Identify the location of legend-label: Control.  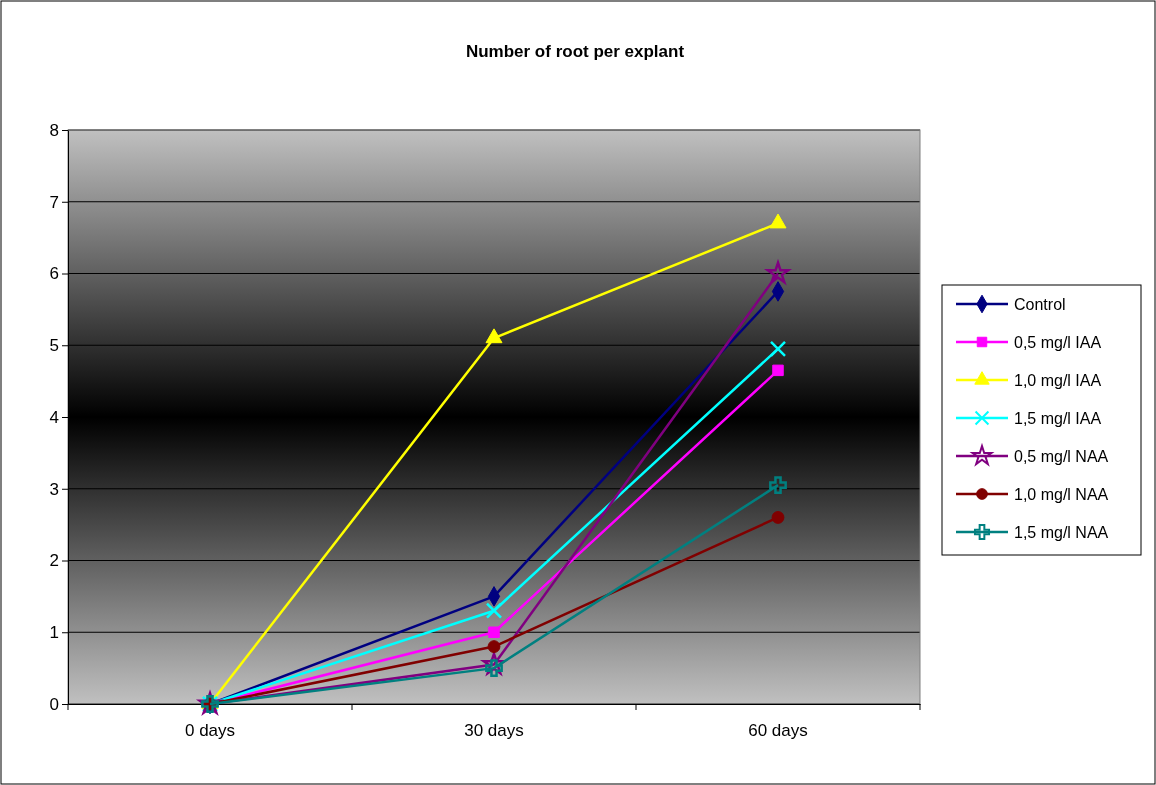
(1040, 304).